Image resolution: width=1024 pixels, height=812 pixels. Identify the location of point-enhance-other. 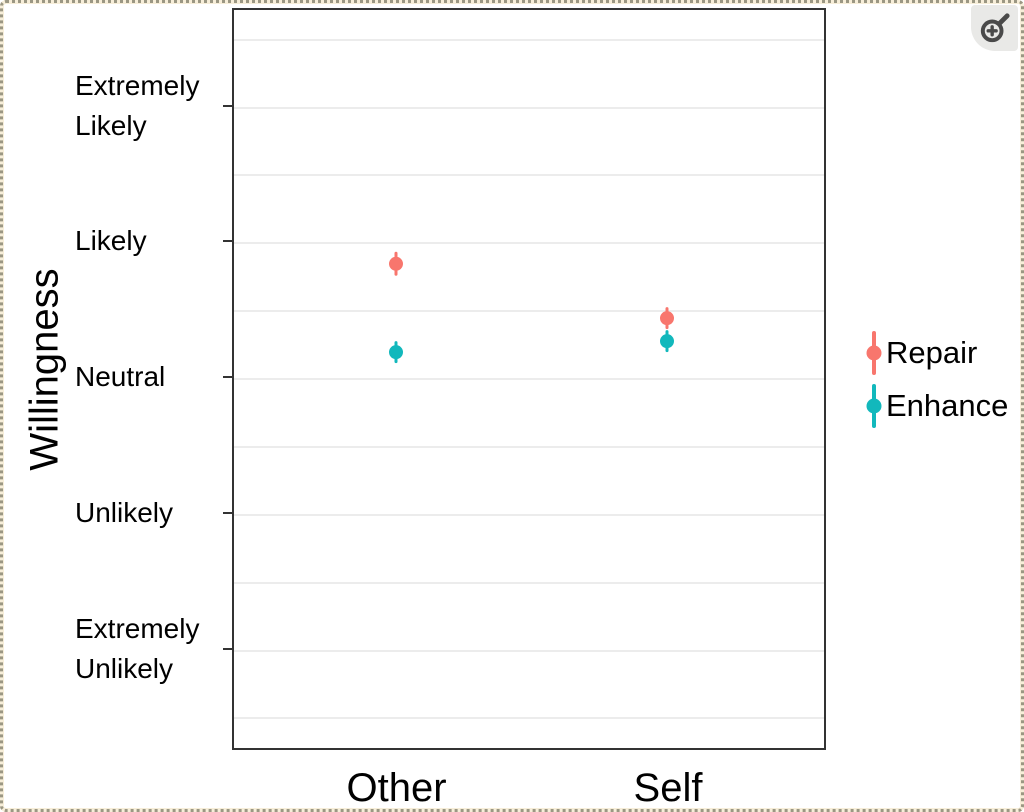
(395, 351).